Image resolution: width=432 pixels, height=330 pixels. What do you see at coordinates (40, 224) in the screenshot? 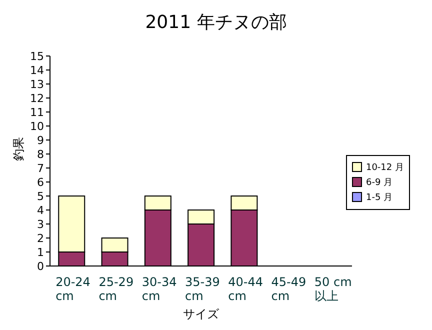
I see `y-tick-label: 3` at bounding box center [40, 224].